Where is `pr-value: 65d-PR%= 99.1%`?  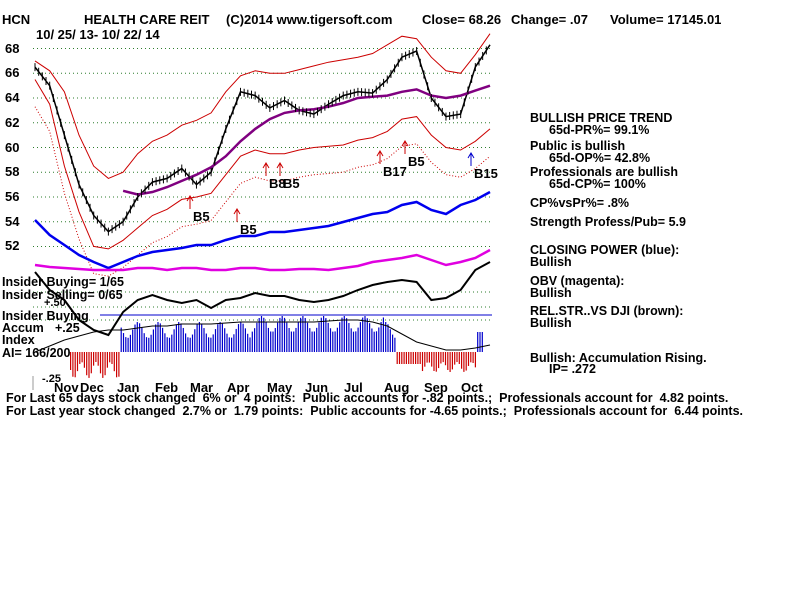 pr-value: 65d-PR%= 99.1% is located at coordinates (599, 130).